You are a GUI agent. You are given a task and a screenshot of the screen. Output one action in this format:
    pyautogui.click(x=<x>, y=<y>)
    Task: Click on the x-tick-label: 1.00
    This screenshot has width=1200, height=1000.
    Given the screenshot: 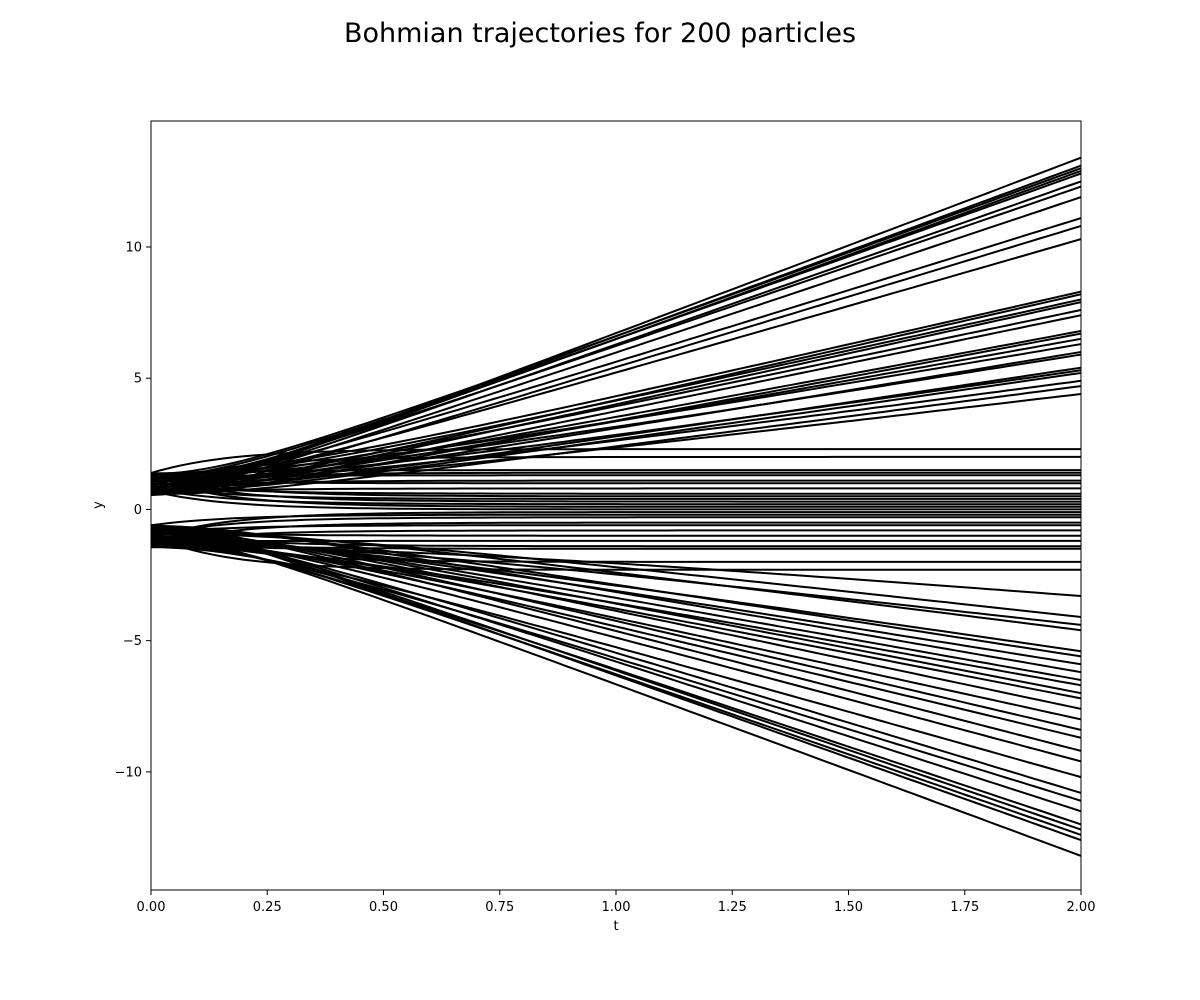 What is the action you would take?
    pyautogui.click(x=616, y=907)
    